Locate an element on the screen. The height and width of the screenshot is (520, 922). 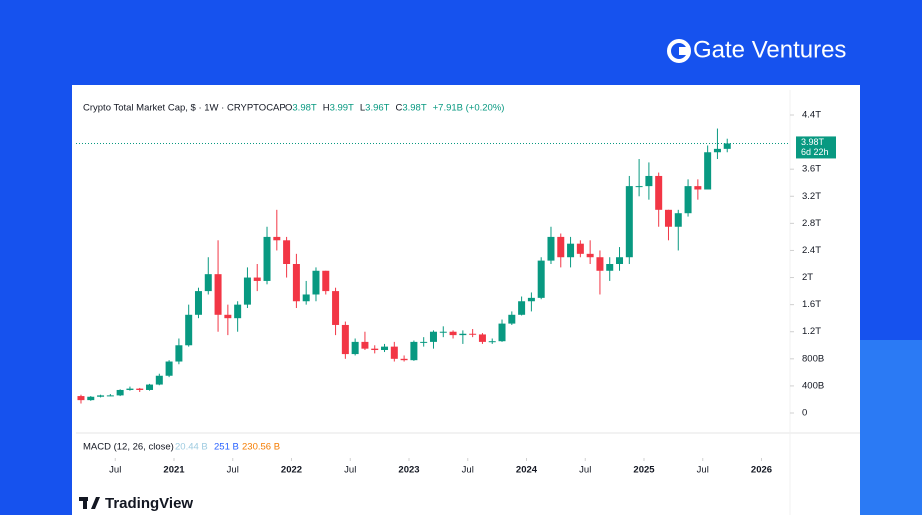
tv-logo is located at coordinates (89, 503).